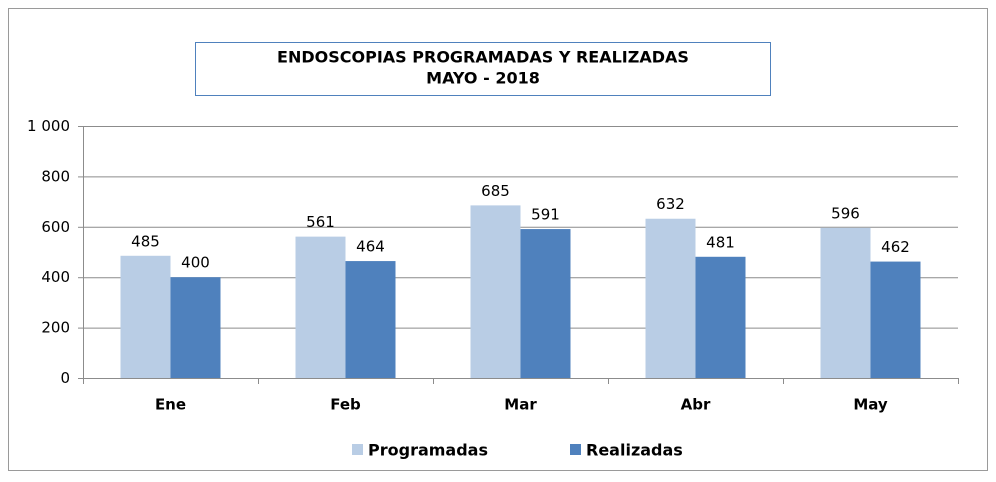 Image resolution: width=996 pixels, height=482 pixels. I want to click on y-tick-label: 600, so click(55, 227).